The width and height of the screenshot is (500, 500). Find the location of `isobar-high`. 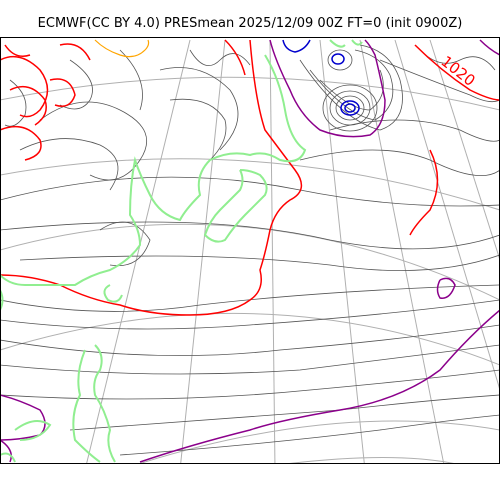

isobar-high is located at coordinates (122, 48).